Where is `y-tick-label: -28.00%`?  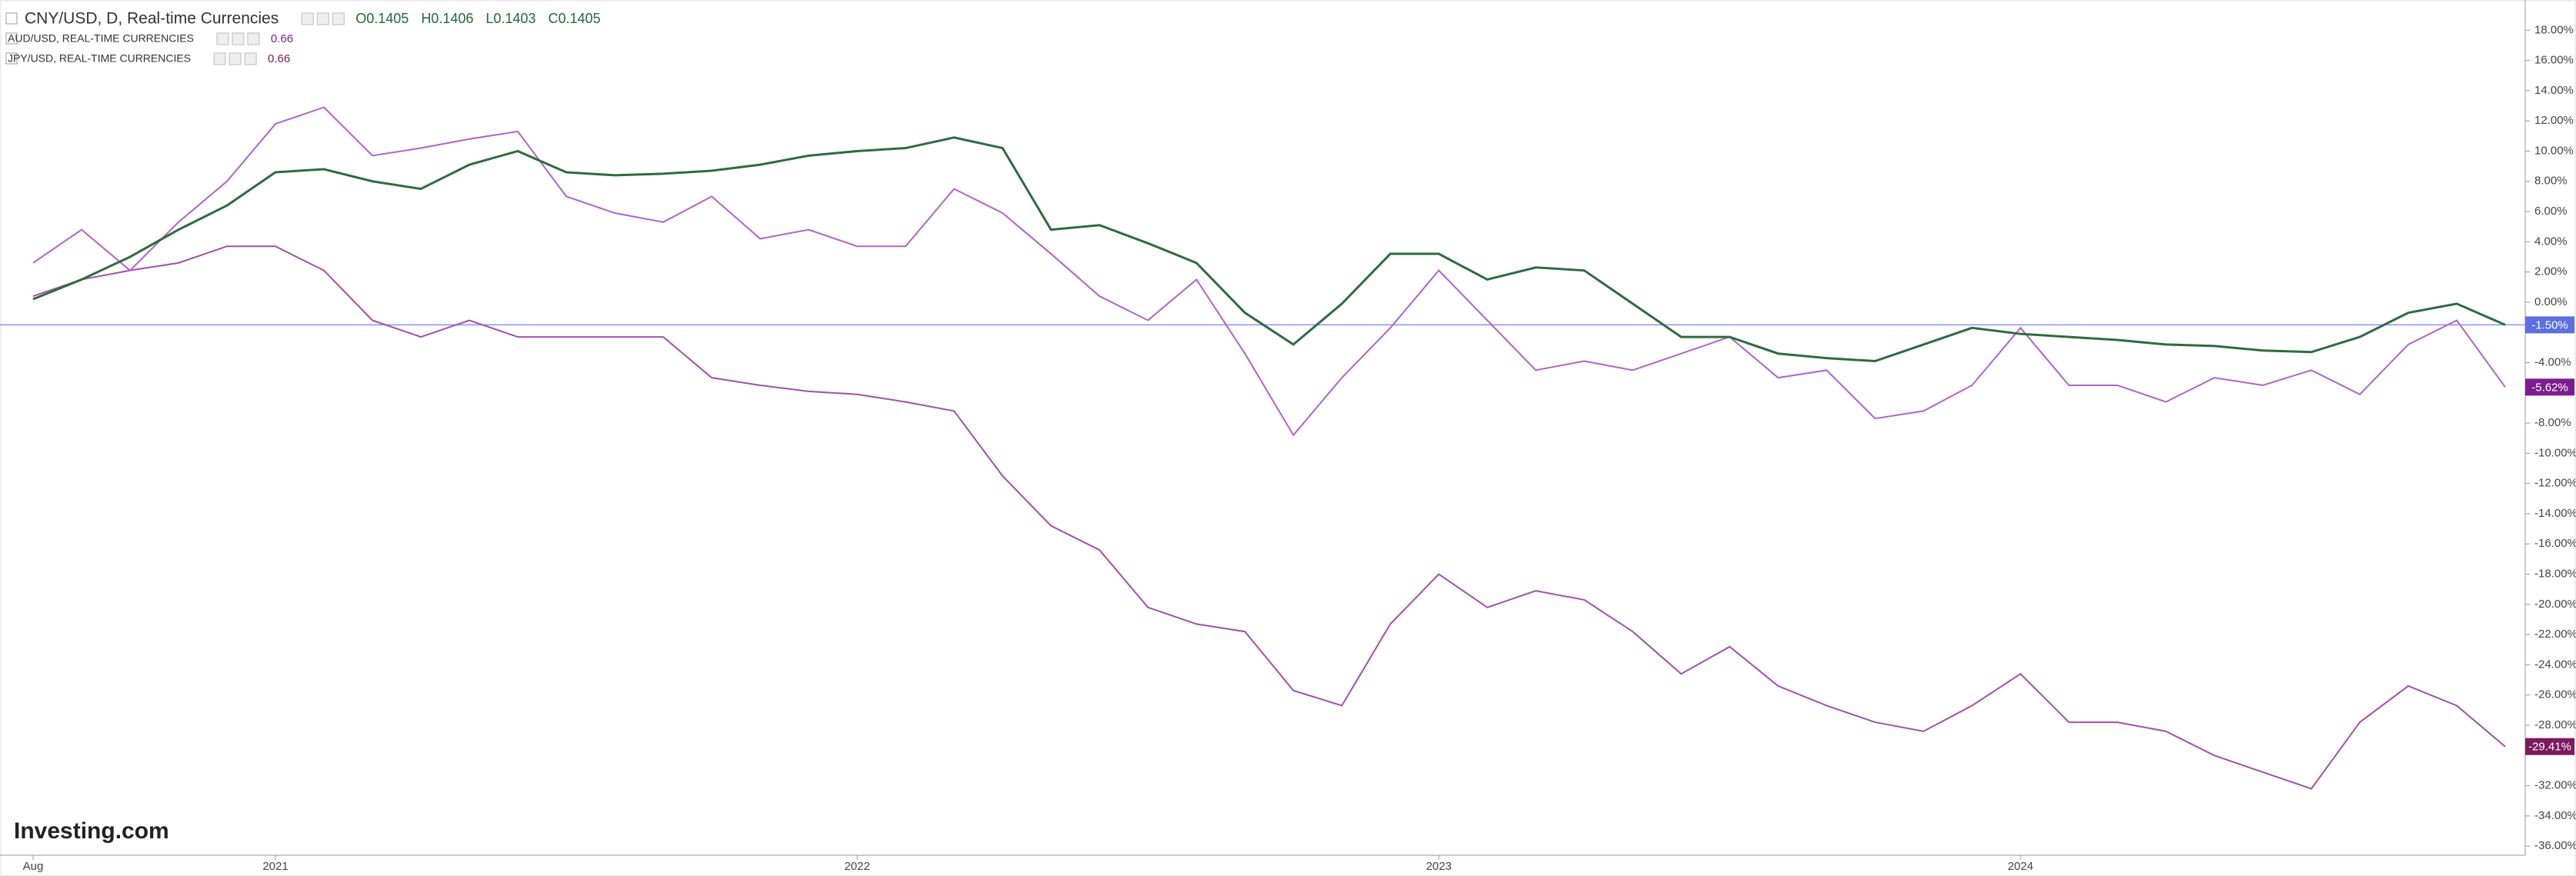 y-tick-label: -28.00% is located at coordinates (2555, 724).